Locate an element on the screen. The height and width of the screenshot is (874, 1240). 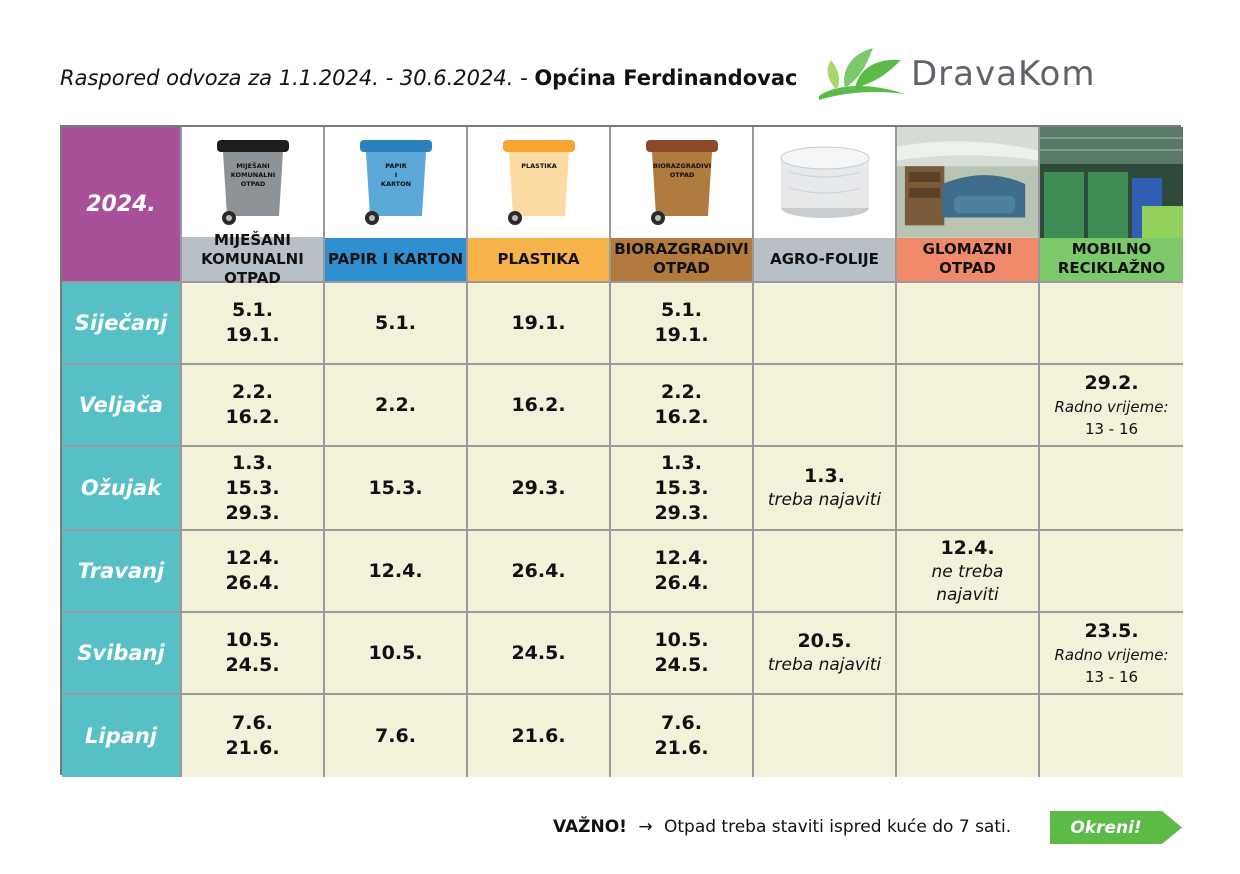
month-label: Veljača is located at coordinates (121, 404).